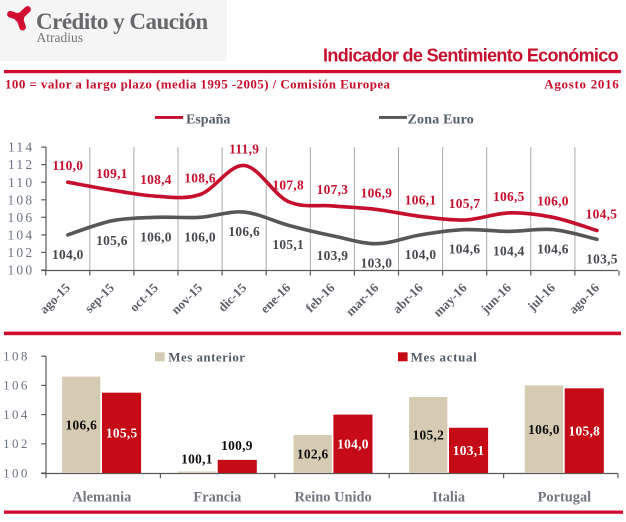  What do you see at coordinates (187, 299) in the screenshot?
I see `svg-text: nov-15` at bounding box center [187, 299].